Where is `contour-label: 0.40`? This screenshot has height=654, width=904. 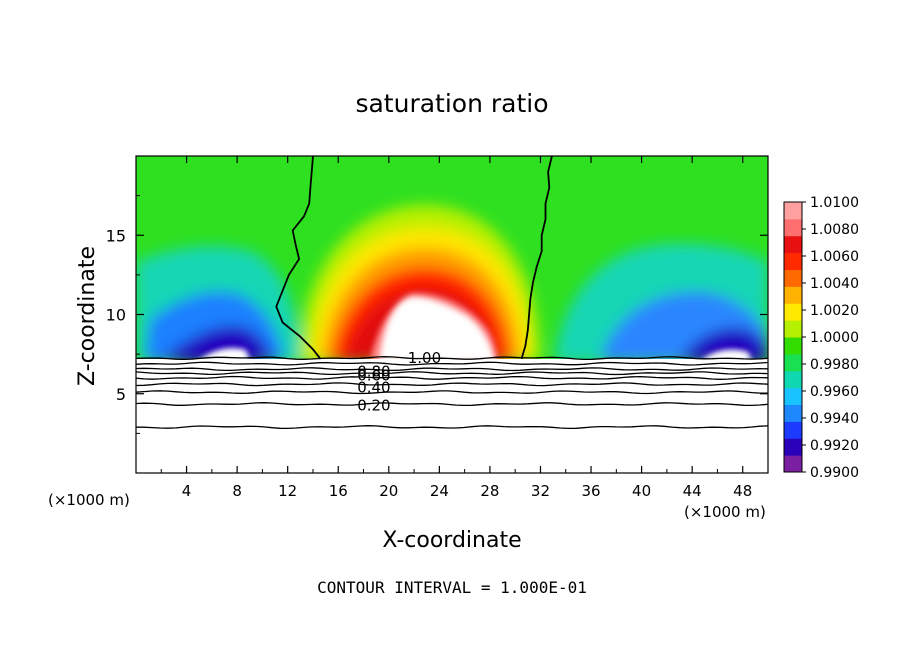 contour-label: 0.40 is located at coordinates (373, 387).